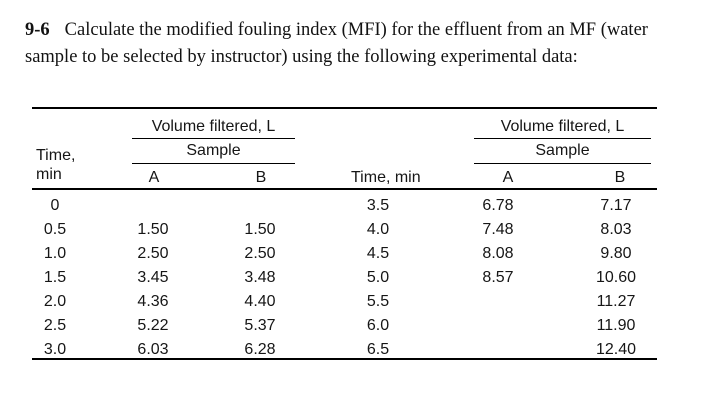 Image resolution: width=710 pixels, height=412 pixels. What do you see at coordinates (260, 206) in the screenshot?
I see `cell-b-left` at bounding box center [260, 206].